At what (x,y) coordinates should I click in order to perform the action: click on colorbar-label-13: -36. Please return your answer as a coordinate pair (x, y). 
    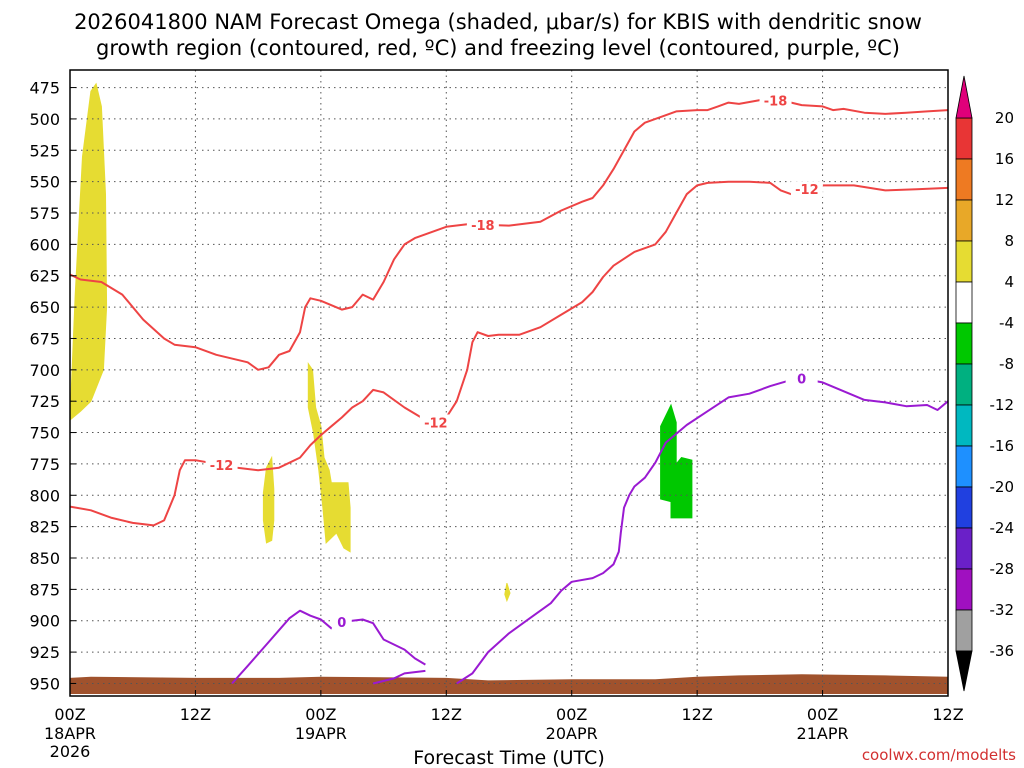
    Looking at the image, I should click on (1002, 651).